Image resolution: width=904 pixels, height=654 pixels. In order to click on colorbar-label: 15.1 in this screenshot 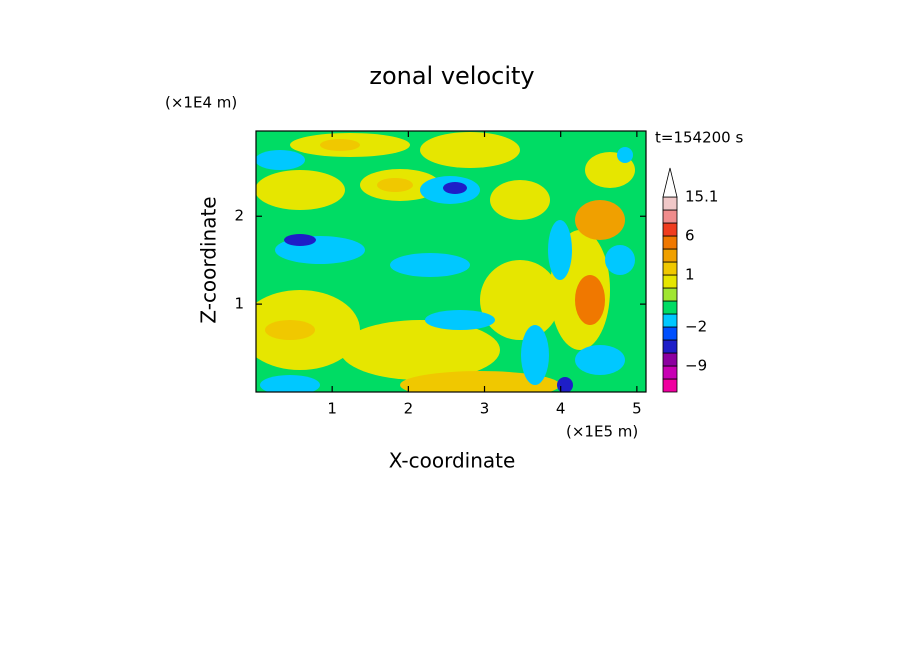, I will do `click(701, 197)`.